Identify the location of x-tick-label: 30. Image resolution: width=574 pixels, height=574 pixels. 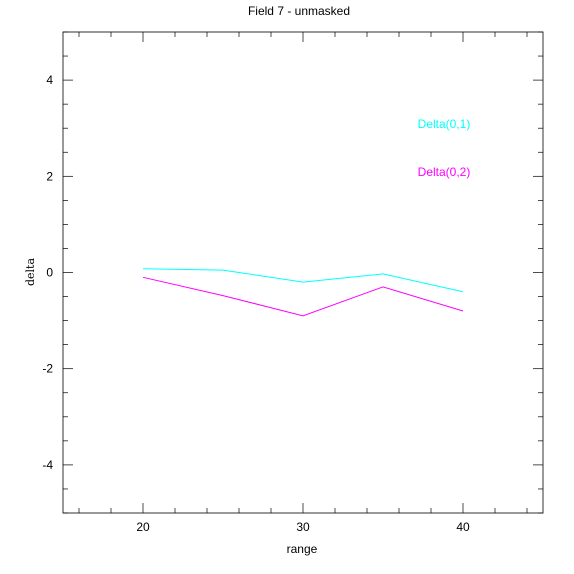
(303, 527).